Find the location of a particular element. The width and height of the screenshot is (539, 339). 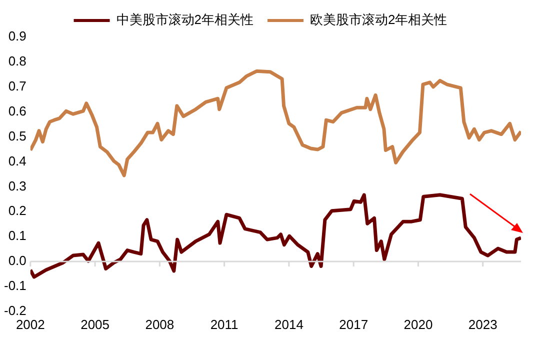

legend-label: 欧美股市滚动2年相关性 is located at coordinates (379, 20).